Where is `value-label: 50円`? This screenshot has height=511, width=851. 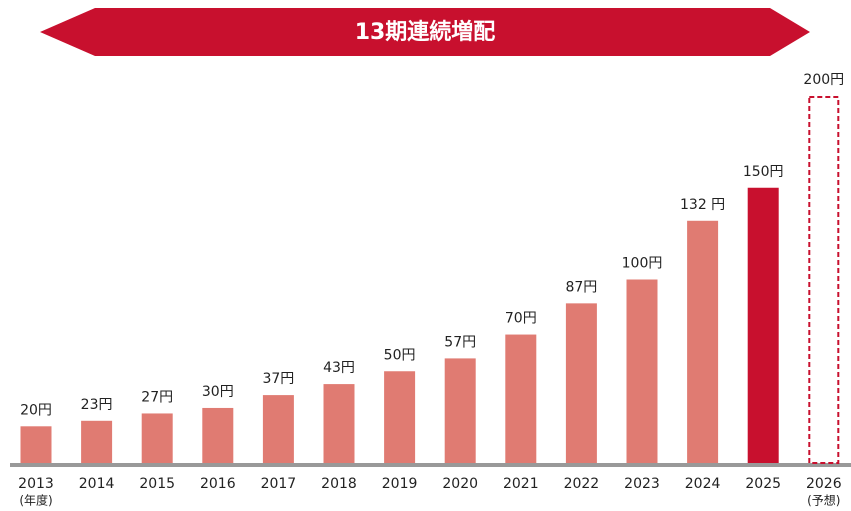
value-label: 50円 is located at coordinates (400, 355).